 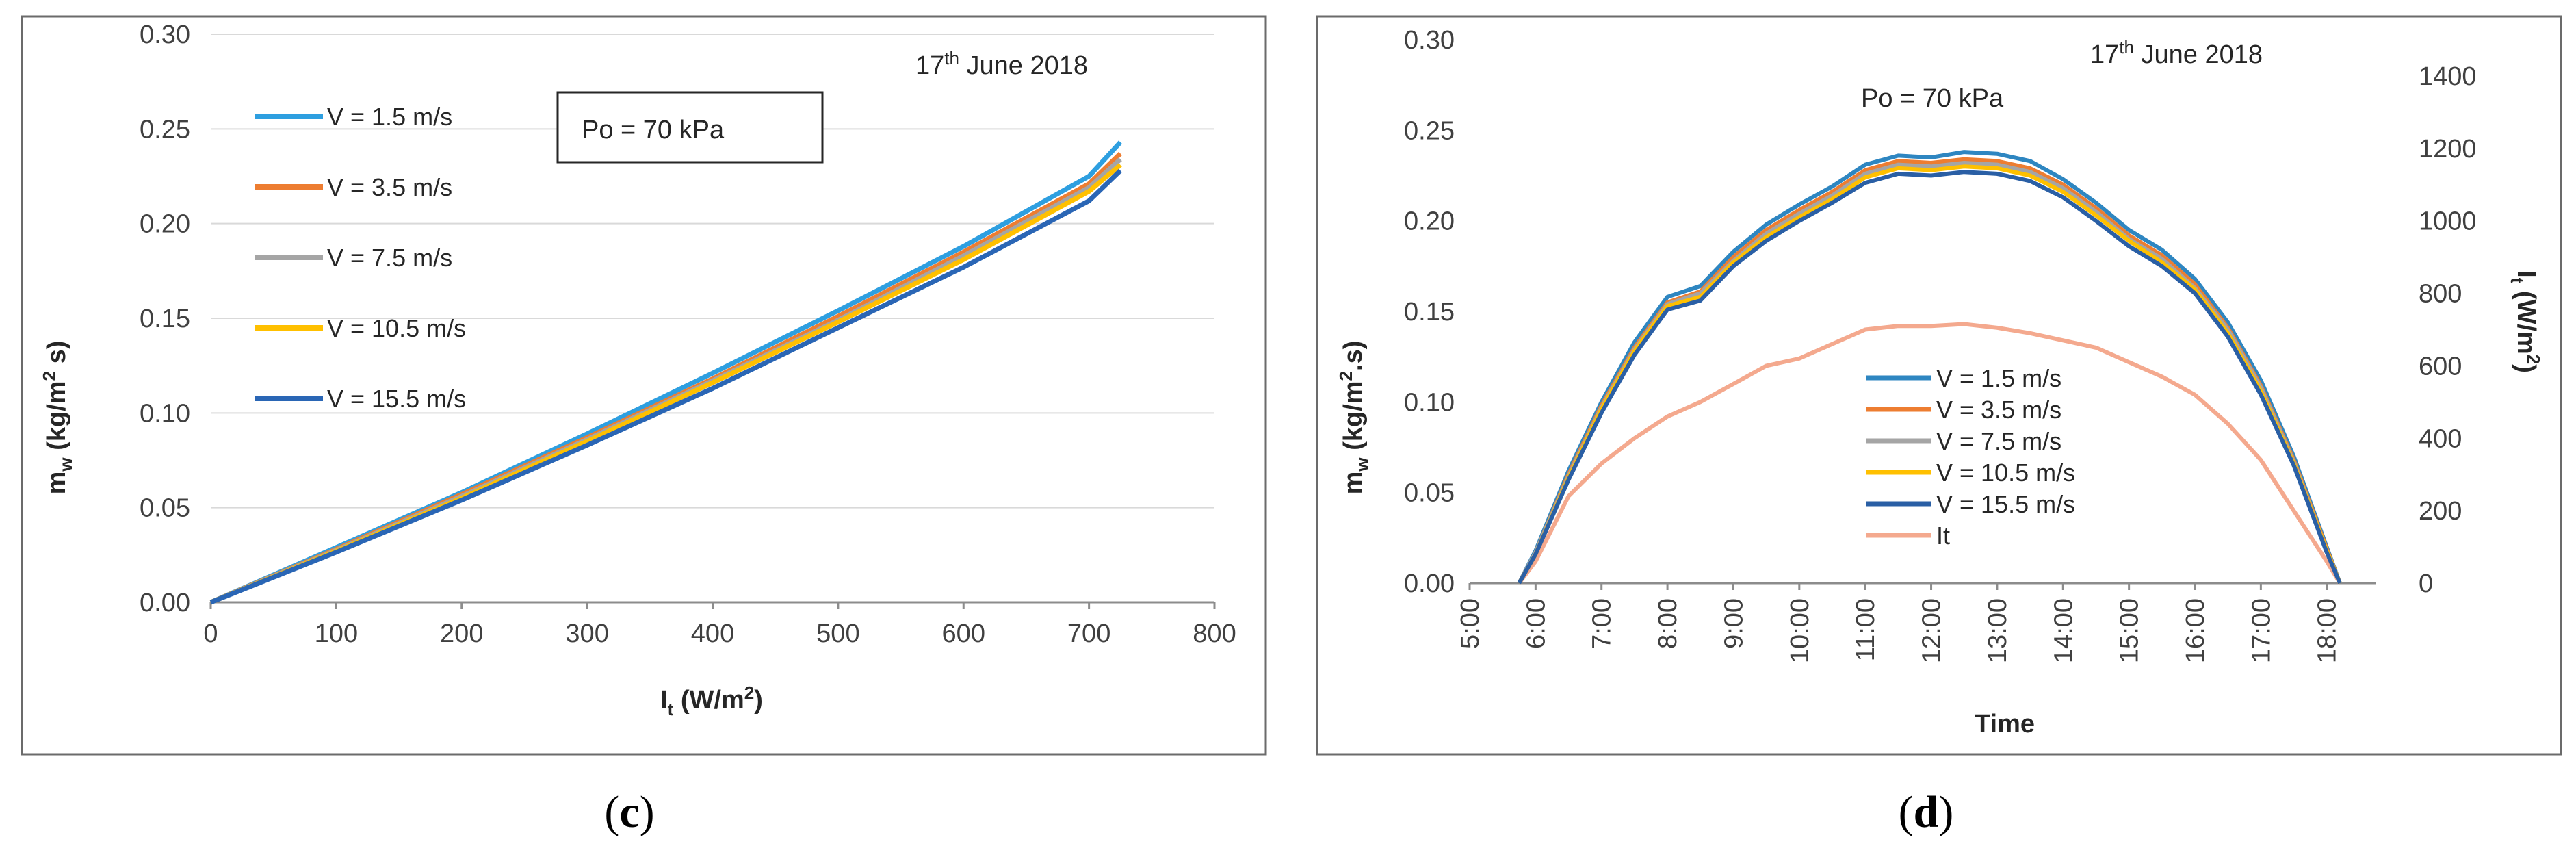 I want to click on panel-d-x-tick: 6:00, so click(x=1536, y=623).